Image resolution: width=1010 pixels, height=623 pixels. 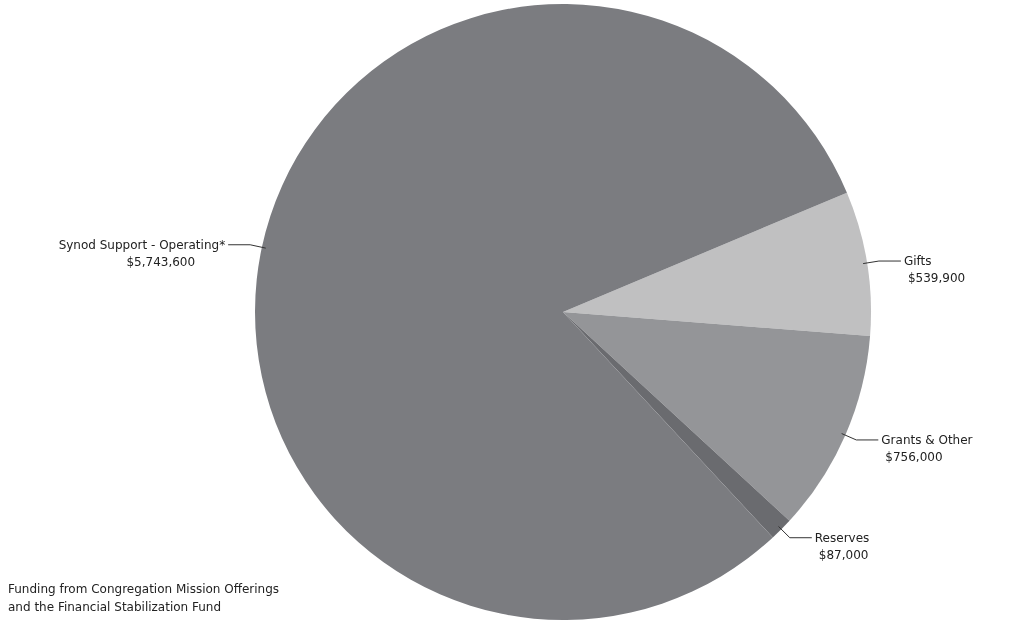 I want to click on slice-label: Grants & Other, so click(x=927, y=439).